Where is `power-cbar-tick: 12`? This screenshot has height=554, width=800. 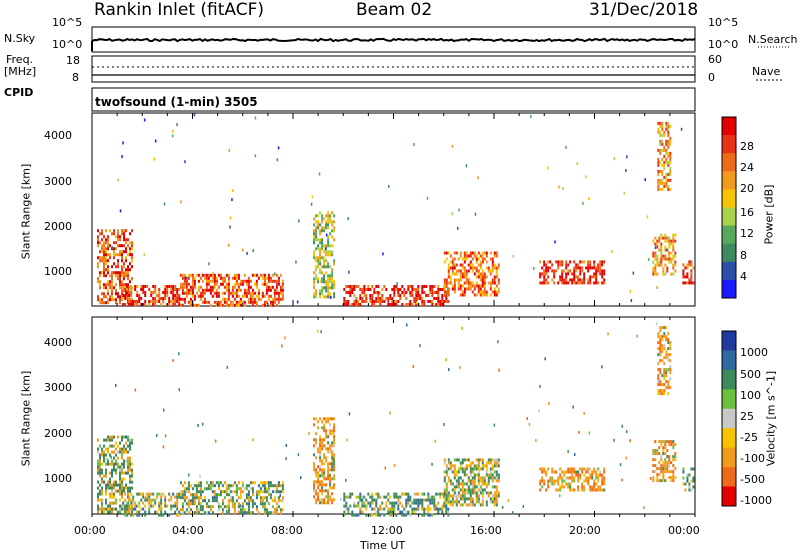 power-cbar-tick: 12 is located at coordinates (747, 233).